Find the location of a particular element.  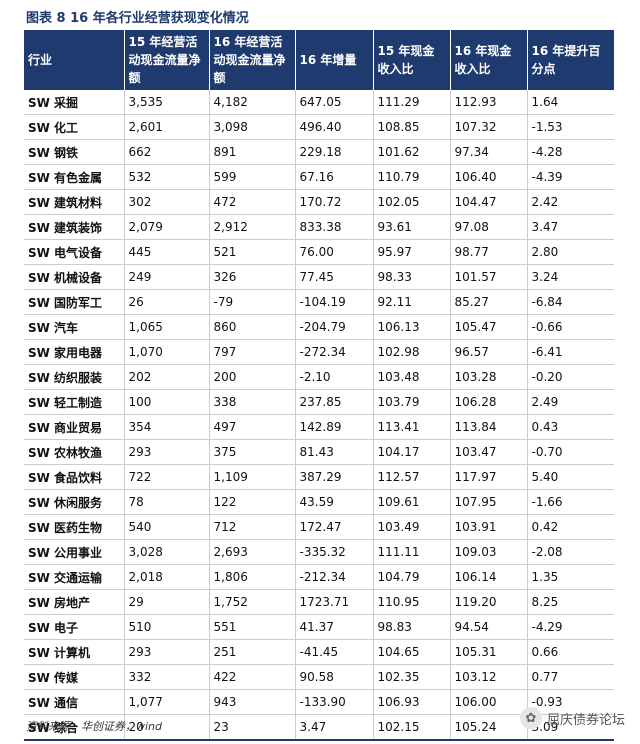

value-cell: 4,182 is located at coordinates (252, 102).